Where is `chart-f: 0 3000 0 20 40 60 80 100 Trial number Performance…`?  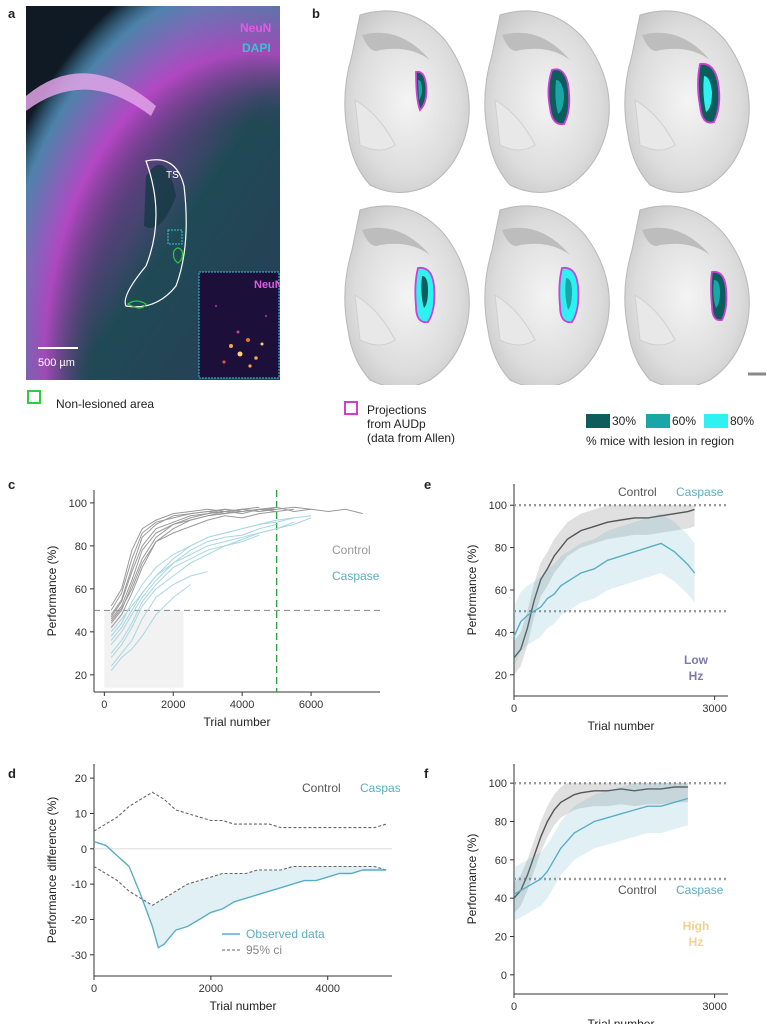
chart-f: 0 3000 0 20 40 60 80 100 Trial number Performance… is located at coordinates (596, 894).